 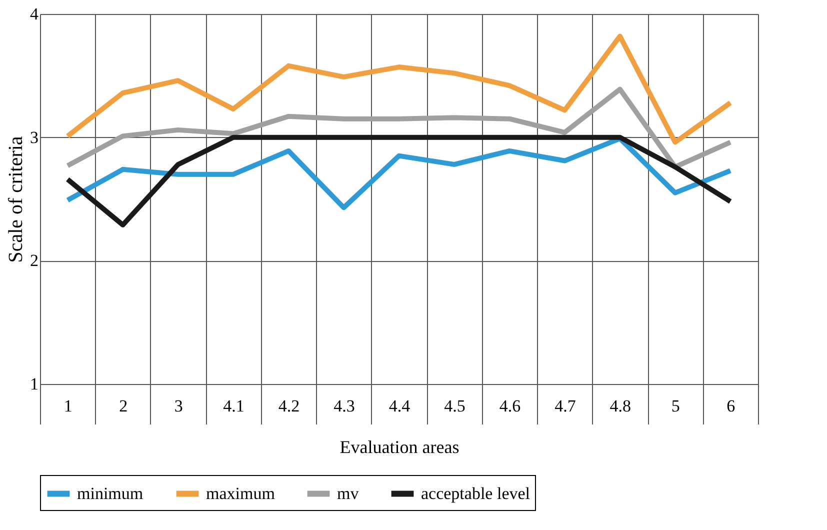 What do you see at coordinates (110, 493) in the screenshot?
I see `legend-label: minimum` at bounding box center [110, 493].